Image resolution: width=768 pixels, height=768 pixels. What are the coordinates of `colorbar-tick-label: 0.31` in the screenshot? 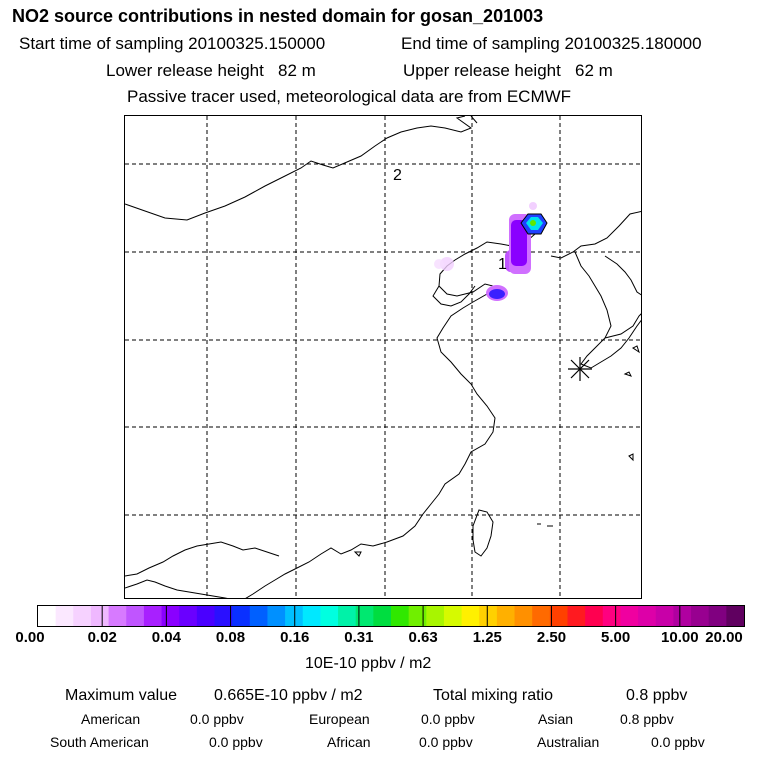 It's located at (359, 637).